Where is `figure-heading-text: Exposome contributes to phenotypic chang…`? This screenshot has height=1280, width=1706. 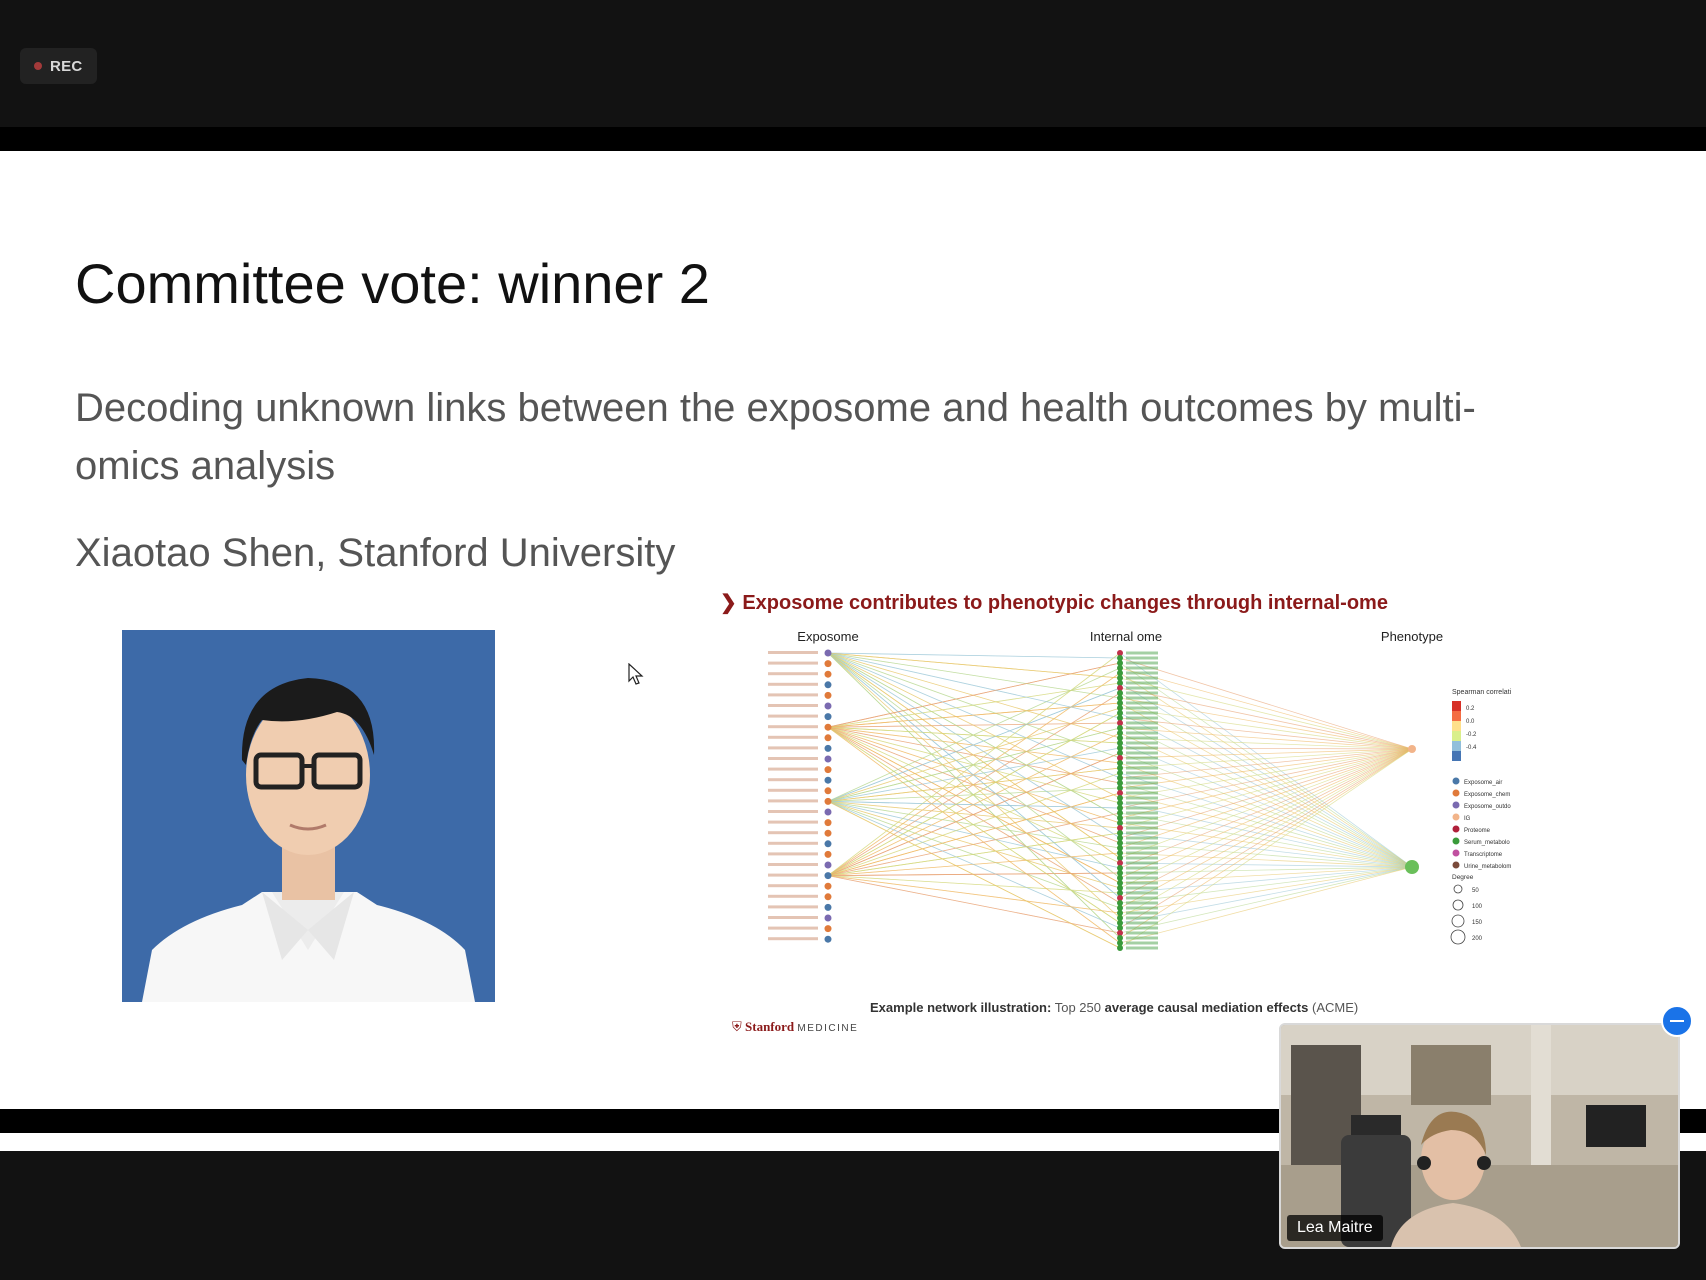 figure-heading-text: Exposome contributes to phenotypic chang… is located at coordinates (1065, 603).